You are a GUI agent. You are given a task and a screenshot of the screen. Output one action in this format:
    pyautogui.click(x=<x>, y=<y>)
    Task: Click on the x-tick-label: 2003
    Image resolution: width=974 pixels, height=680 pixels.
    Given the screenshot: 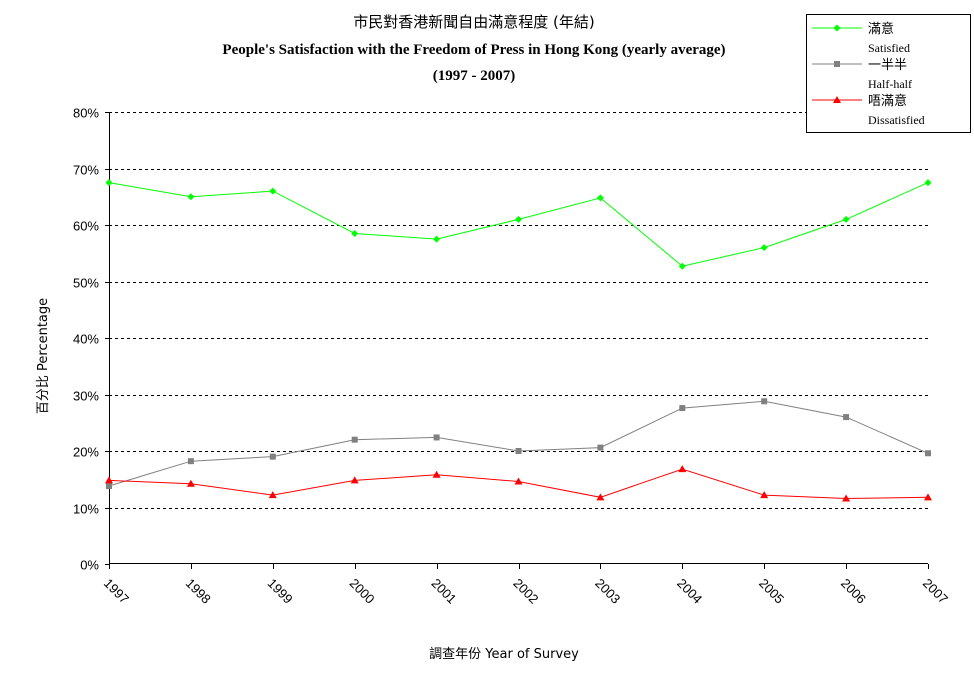 What is the action you would take?
    pyautogui.click(x=607, y=591)
    